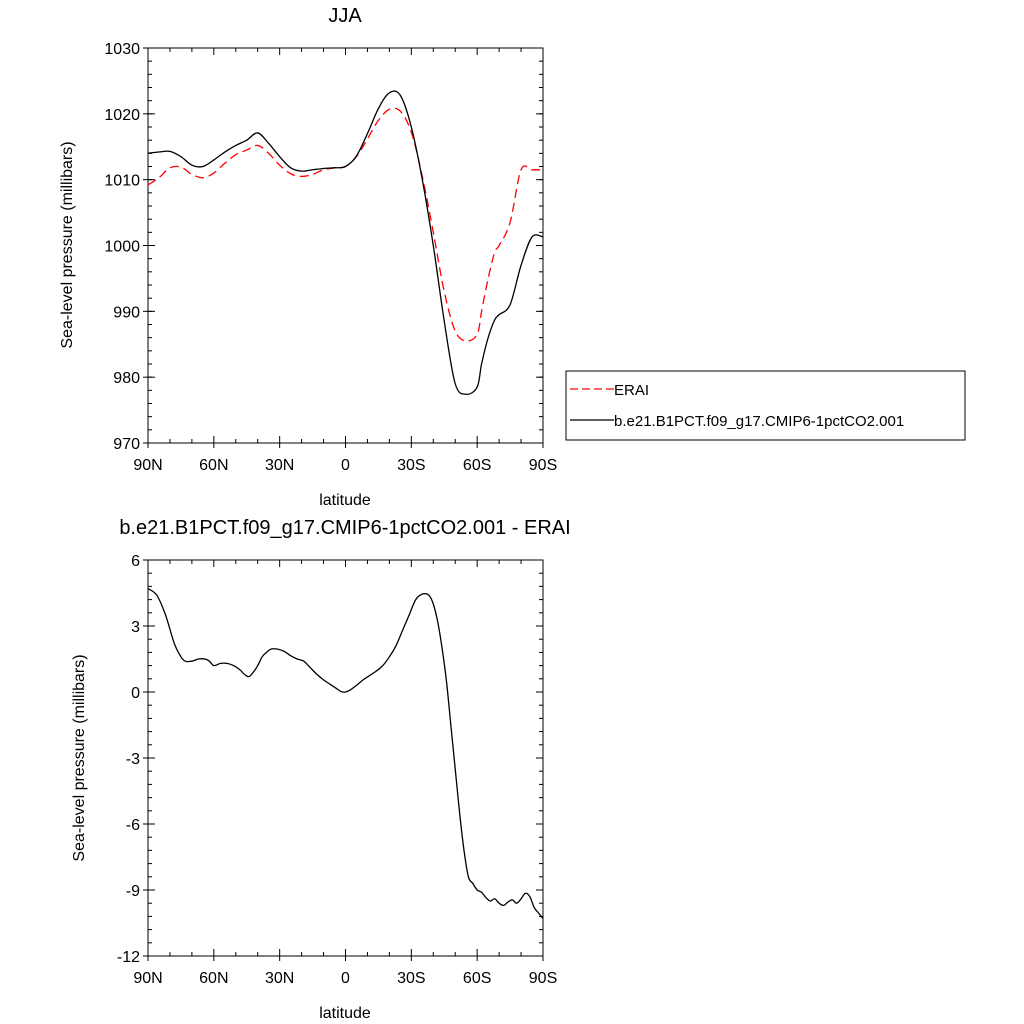  Describe the element at coordinates (133, 825) in the screenshot. I see `y-tick-label: -6` at that location.